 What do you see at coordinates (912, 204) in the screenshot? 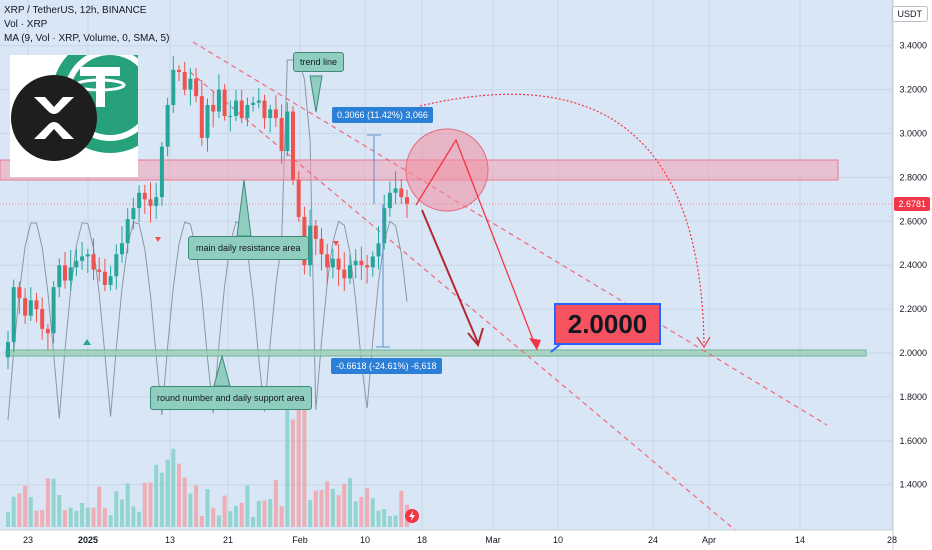
I see `last-price-tag: 2.6781` at bounding box center [912, 204].